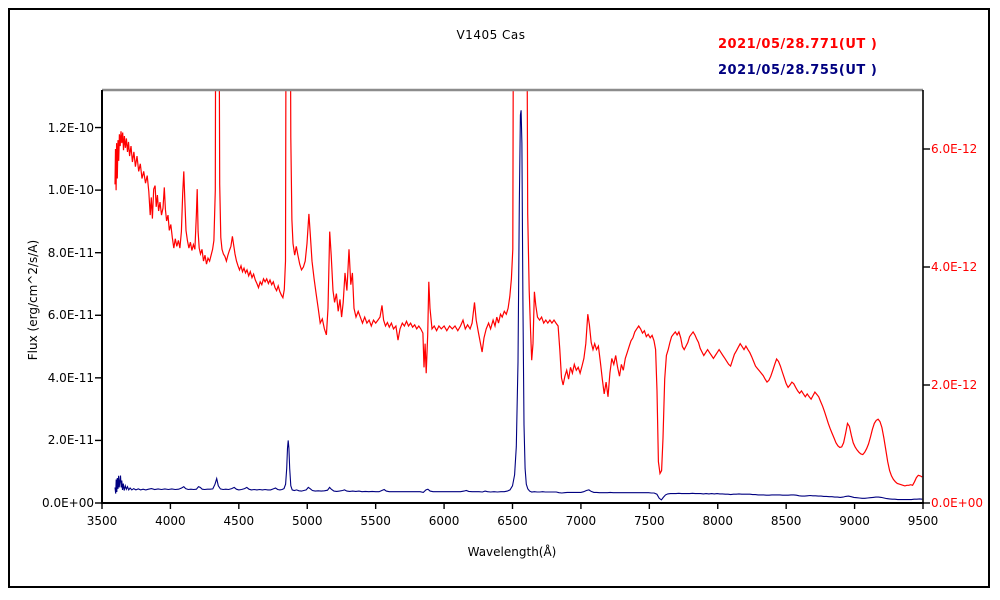 This screenshot has width=1000, height=600. What do you see at coordinates (798, 44) in the screenshot?
I see `legend-item-red-spectrum: 2021/05/28.771(UT )` at bounding box center [798, 44].